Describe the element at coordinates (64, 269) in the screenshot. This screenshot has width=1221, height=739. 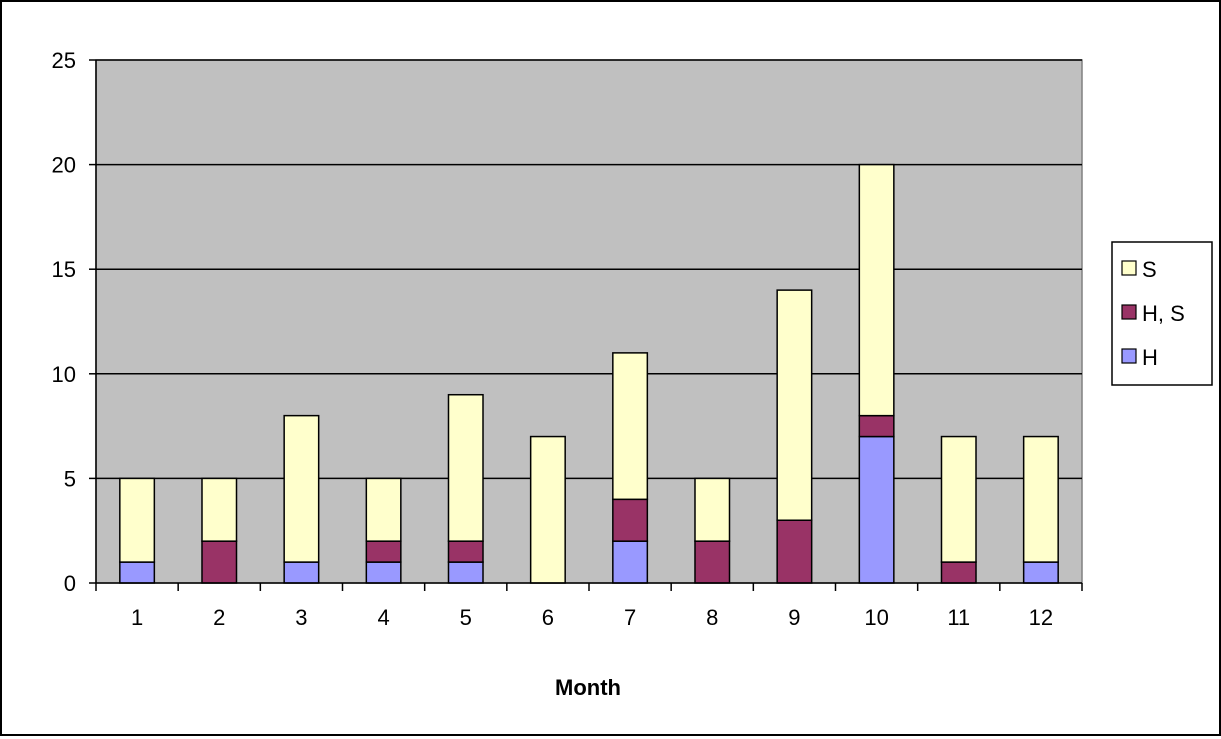
I see `y-tick-label: 15` at that location.